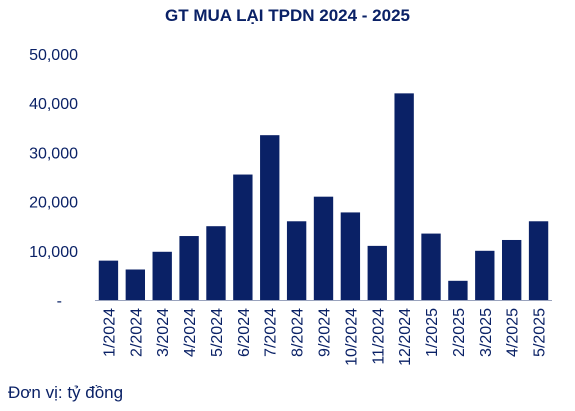 Image resolution: width=575 pixels, height=411 pixels. I want to click on unit-note: Đơn vị: tỷ đồng, so click(66, 392).